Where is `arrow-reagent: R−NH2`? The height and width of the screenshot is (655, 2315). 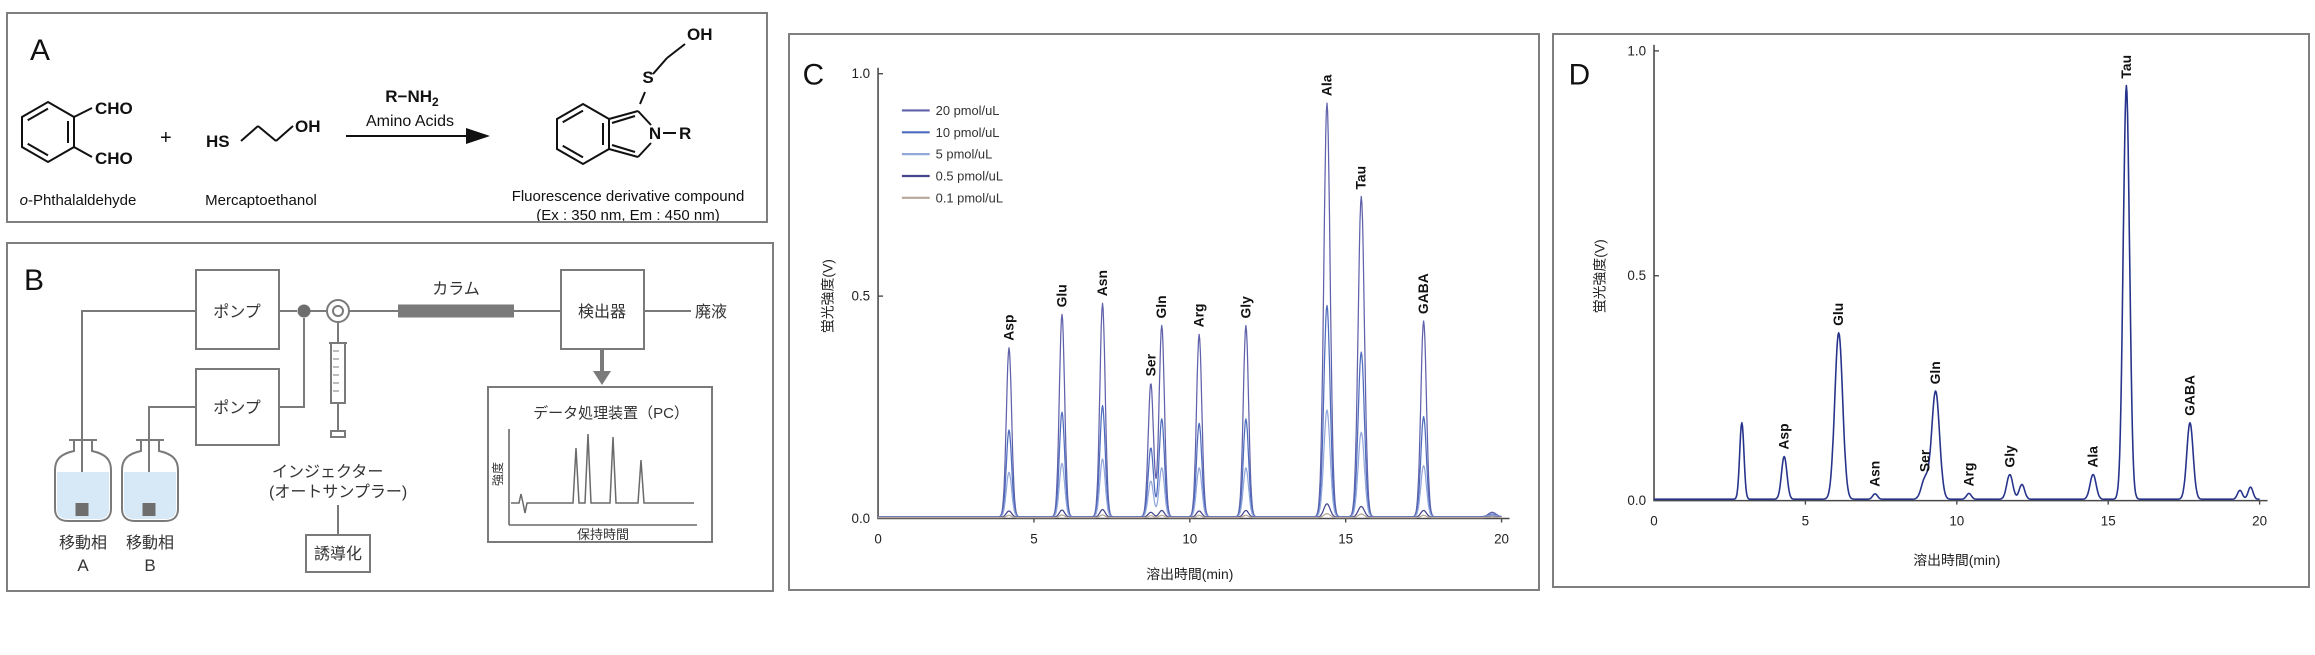 arrow-reagent: R−NH2 is located at coordinates (412, 98).